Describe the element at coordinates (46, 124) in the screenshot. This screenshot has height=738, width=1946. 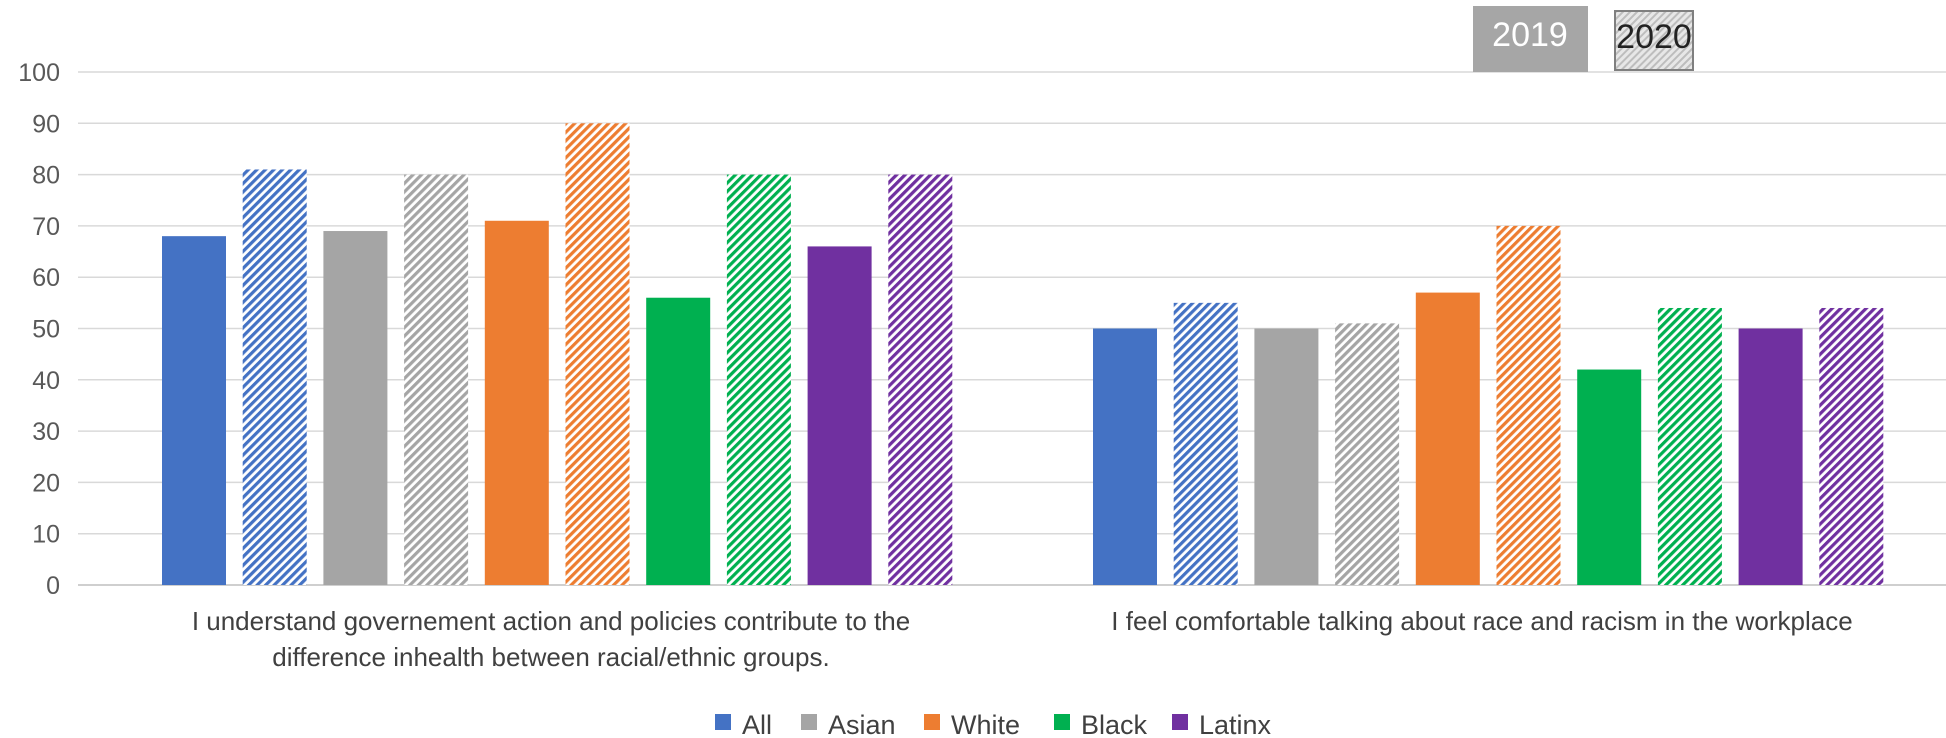
I see `y-tick-label: 90` at that location.